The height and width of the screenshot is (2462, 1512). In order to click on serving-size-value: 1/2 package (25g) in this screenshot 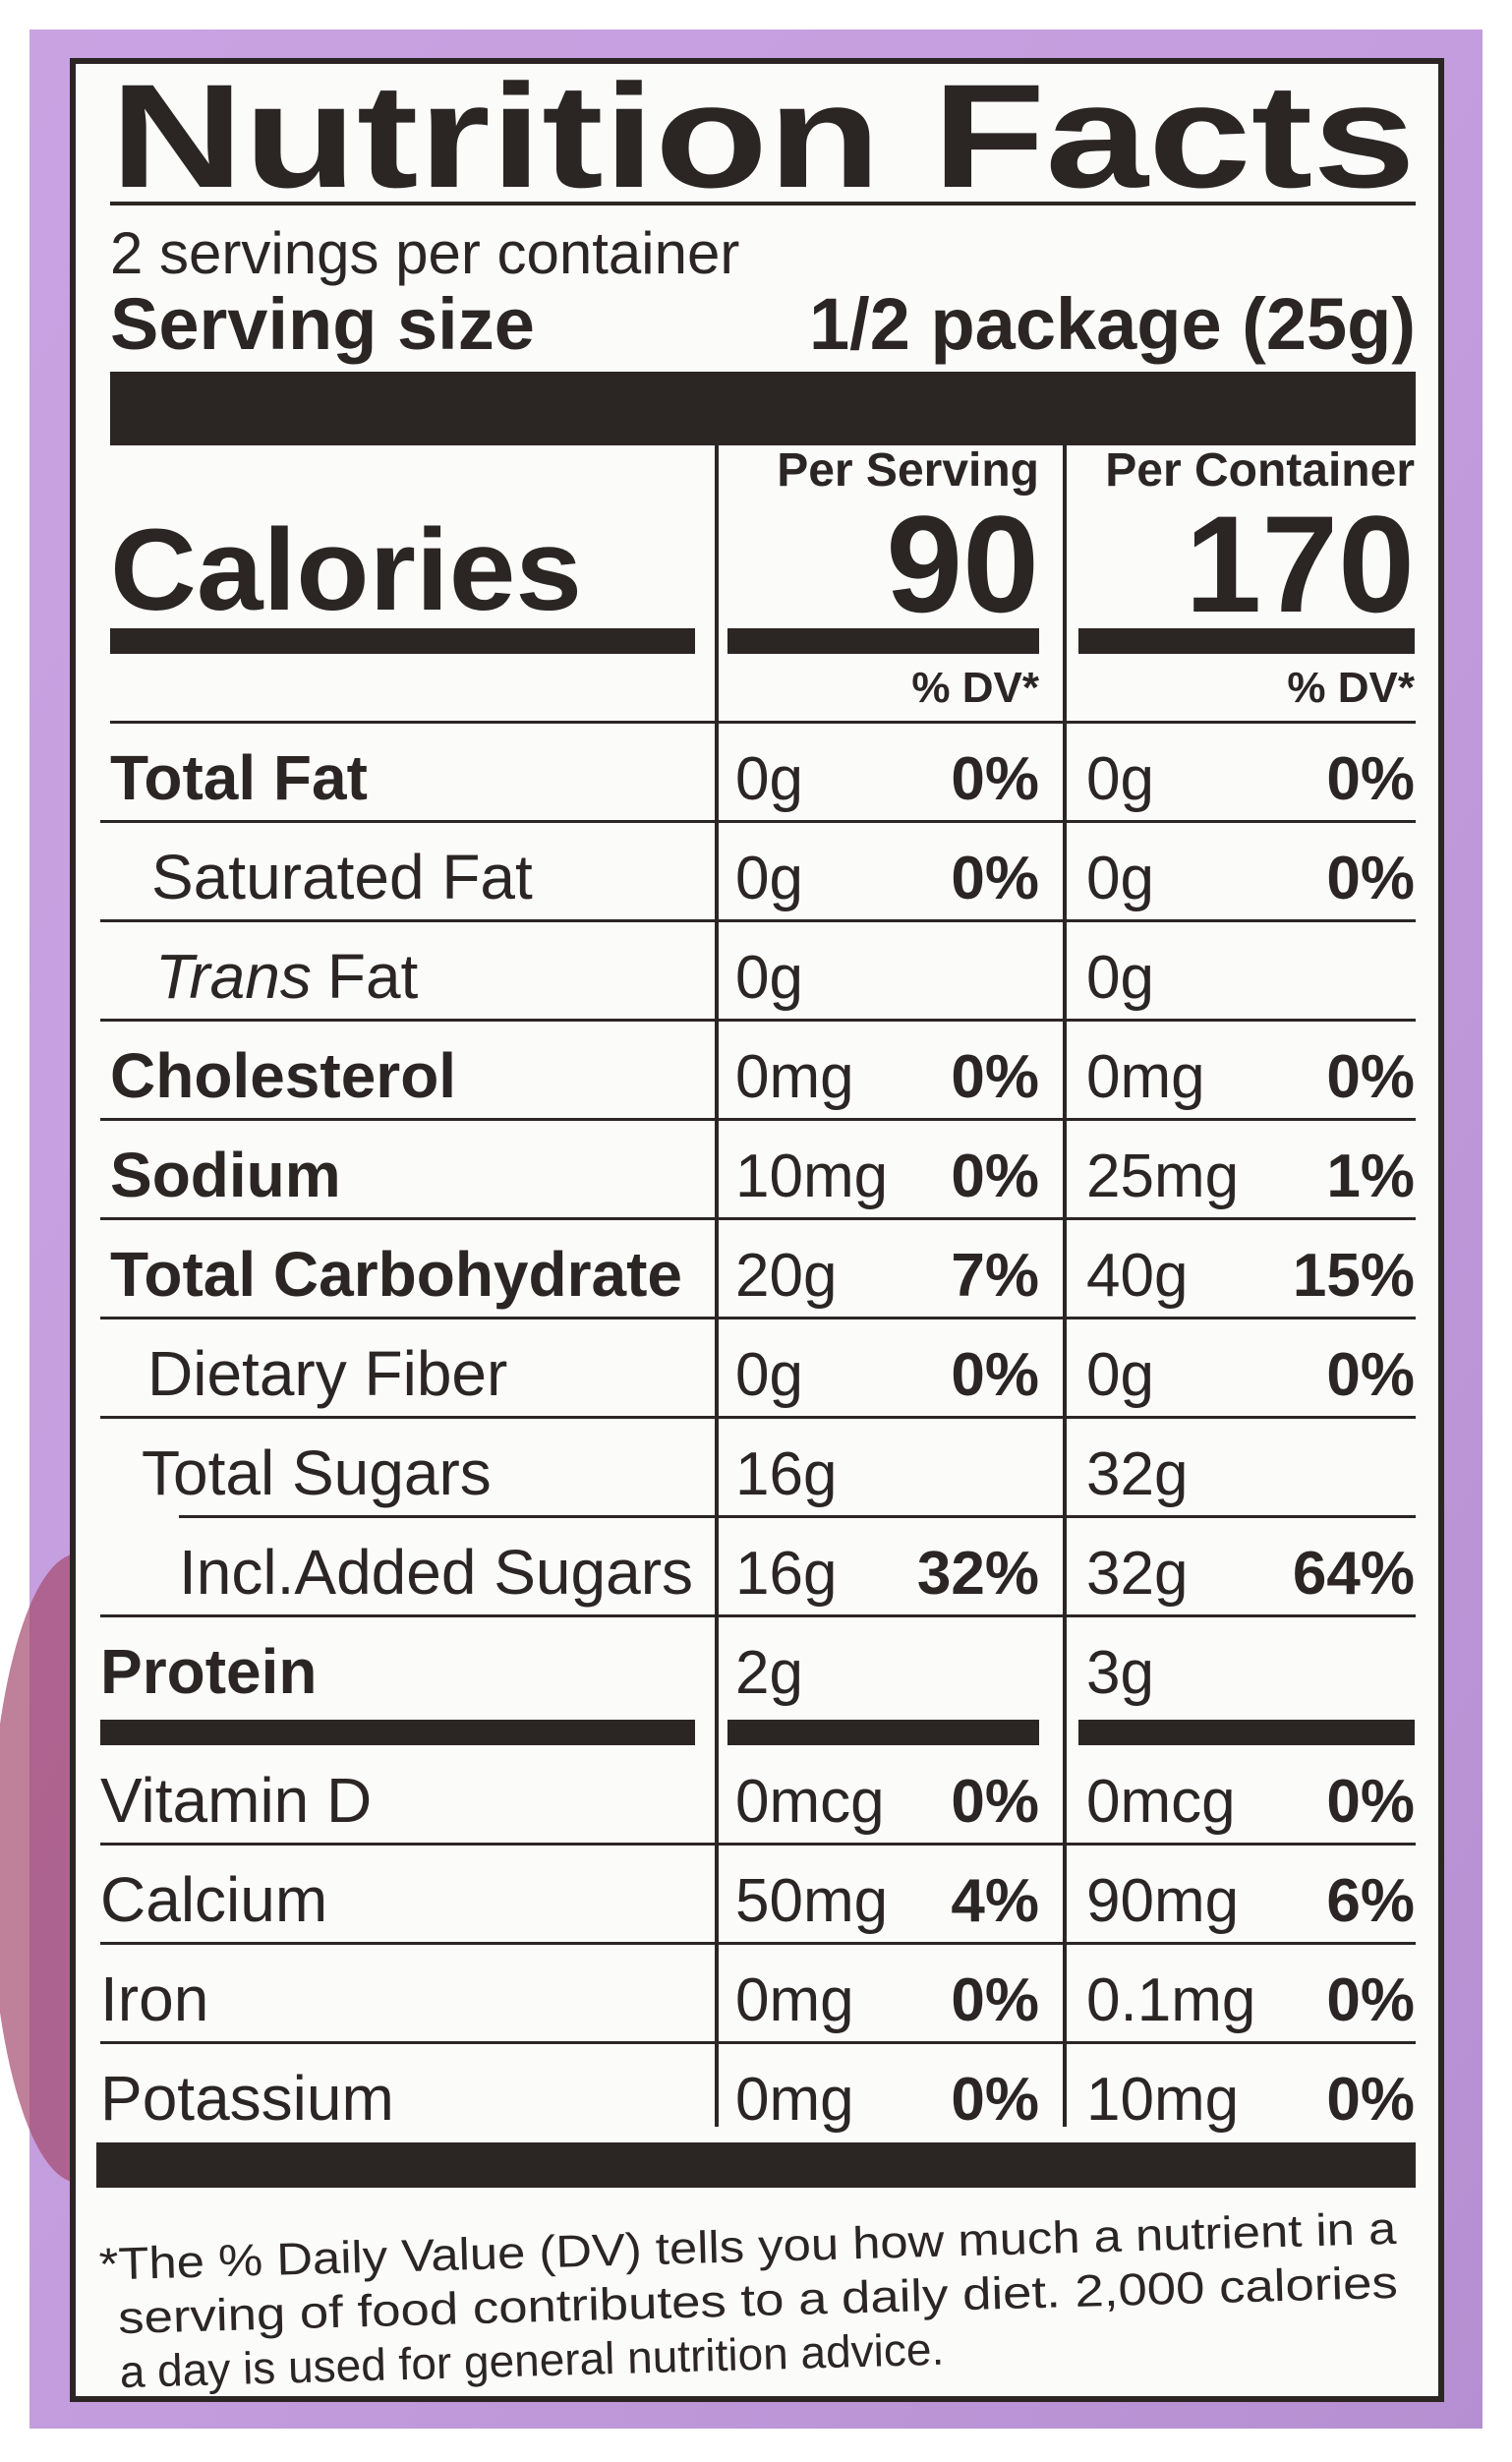, I will do `click(1112, 324)`.